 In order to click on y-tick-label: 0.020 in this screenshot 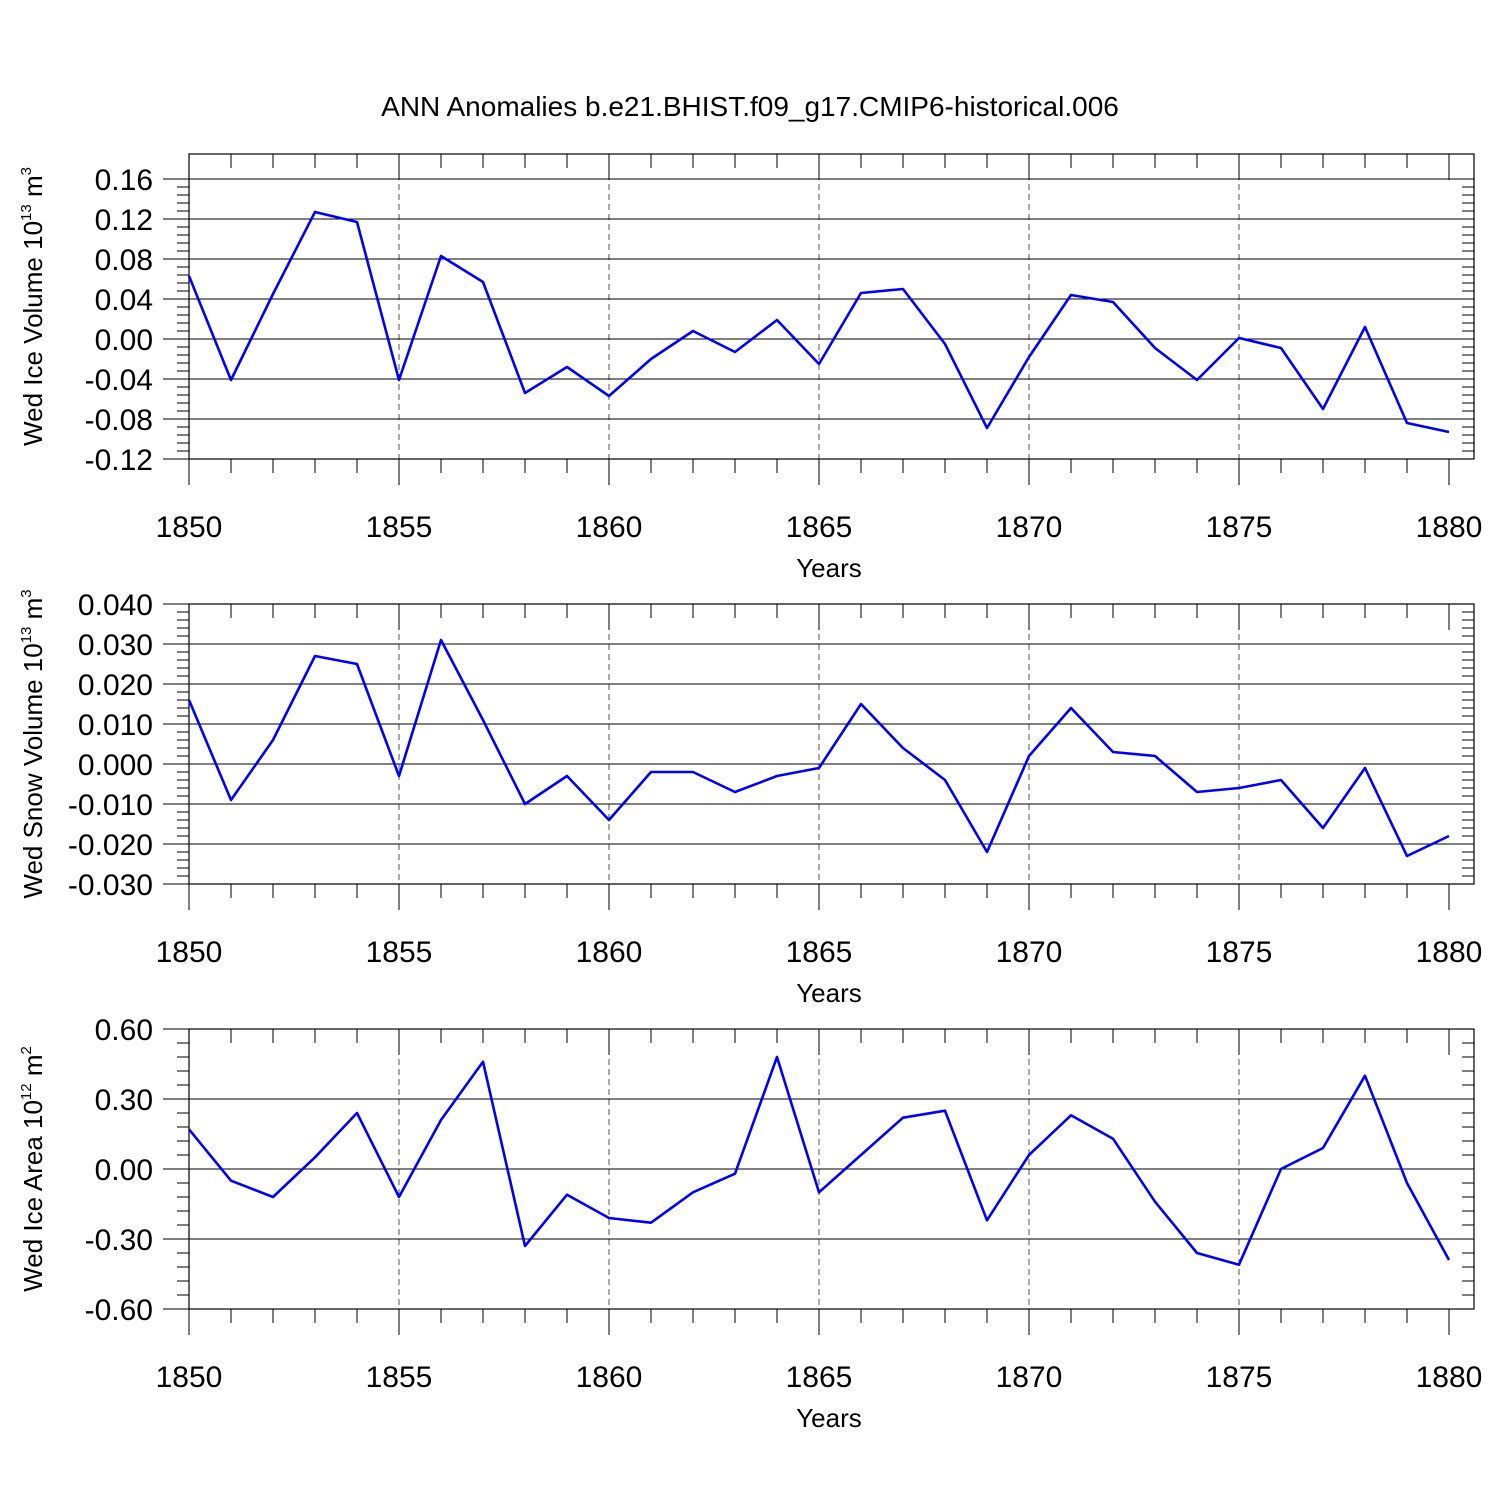, I will do `click(115, 685)`.